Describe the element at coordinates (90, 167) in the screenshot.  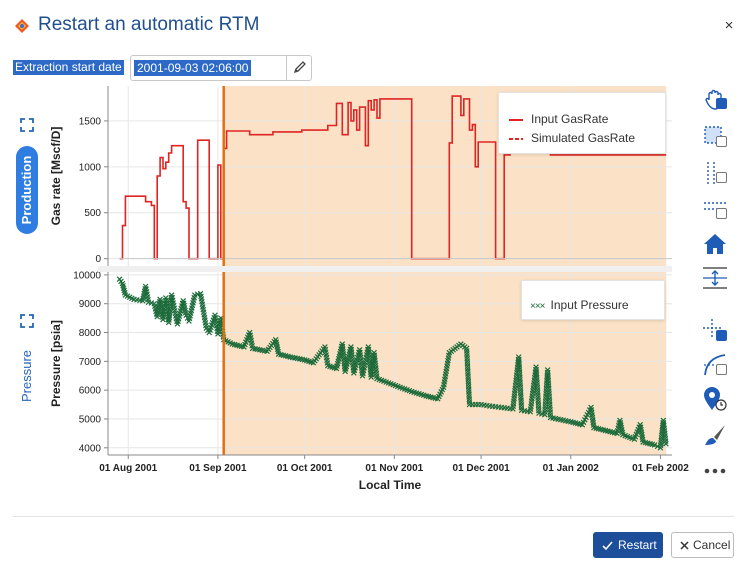
I see `y-tick-label: 1000` at that location.